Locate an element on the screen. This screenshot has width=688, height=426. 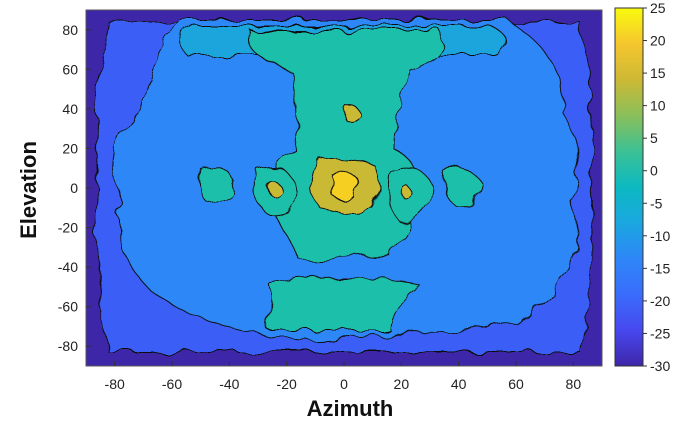
contour-band-high-left is located at coordinates (274, 187).